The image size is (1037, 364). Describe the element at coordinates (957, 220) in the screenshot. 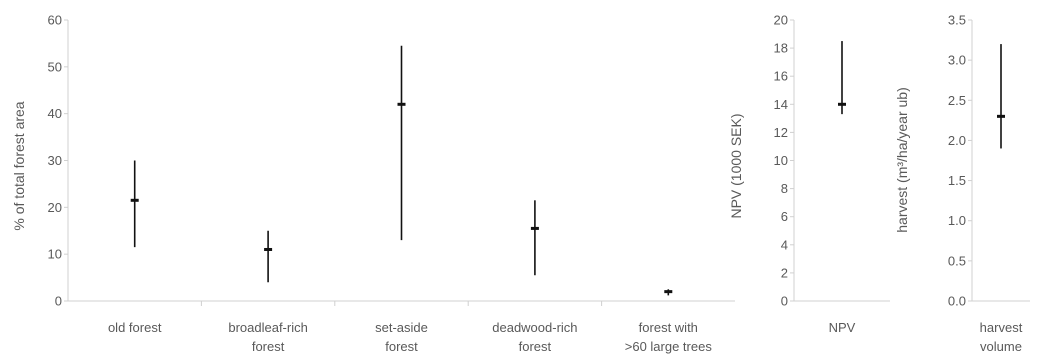

I see `y-tick-label: 1.0` at that location.